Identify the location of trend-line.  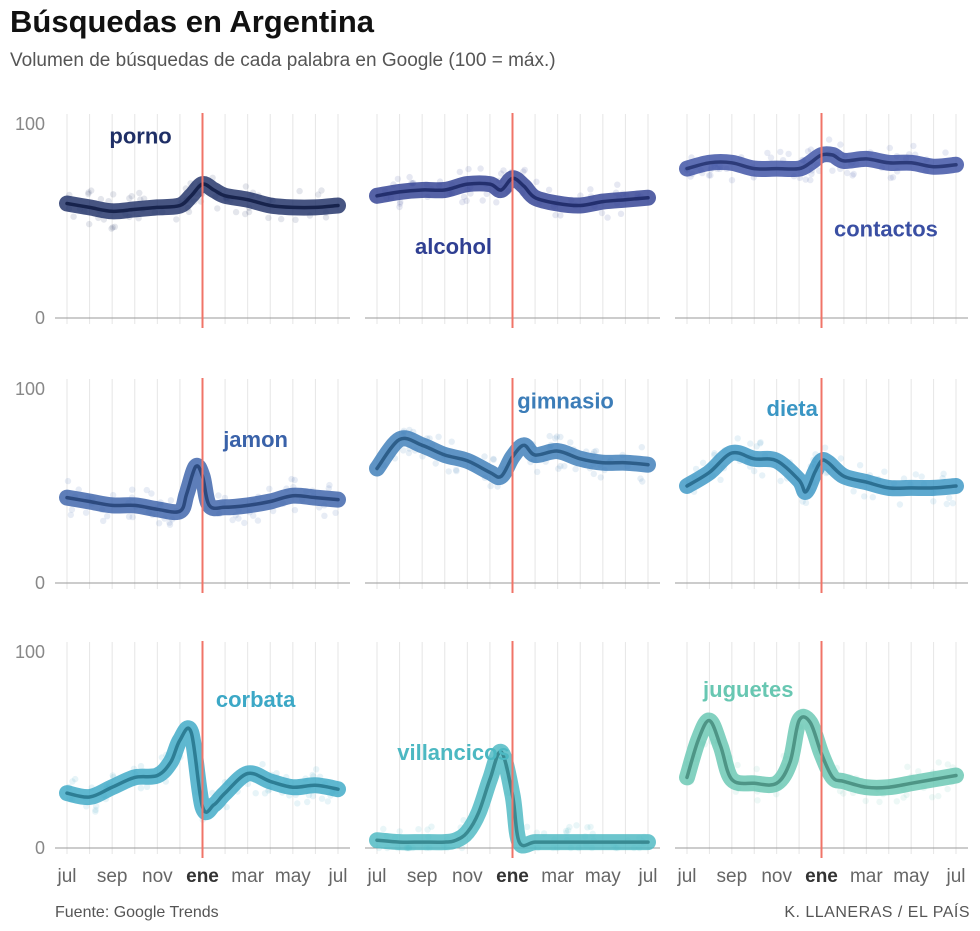
(512, 799).